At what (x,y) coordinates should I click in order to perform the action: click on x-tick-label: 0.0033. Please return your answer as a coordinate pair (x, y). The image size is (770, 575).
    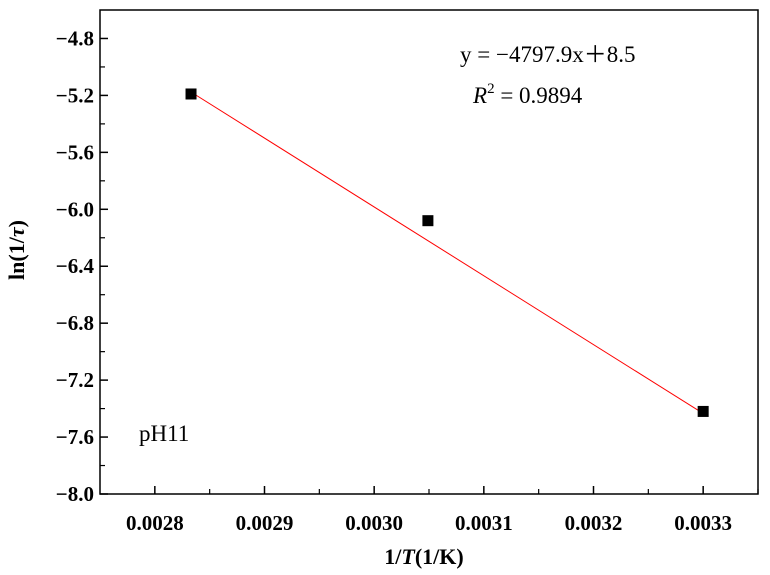
    Looking at the image, I should click on (703, 523).